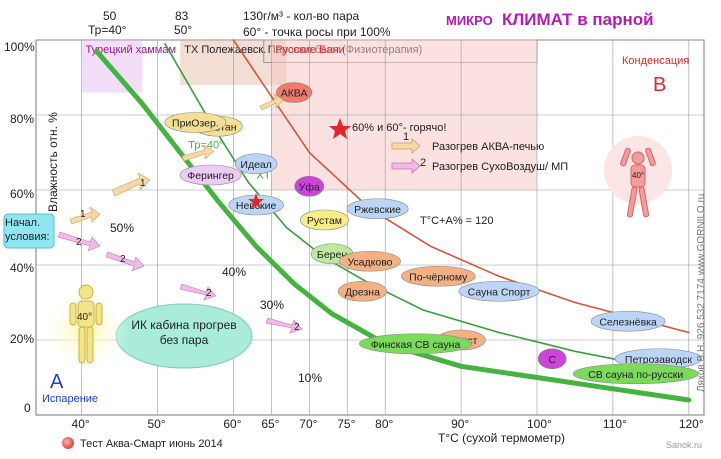 This screenshot has height=459, width=721. Describe the element at coordinates (232, 424) in the screenshot. I see `x-tick-label: 60°` at that location.